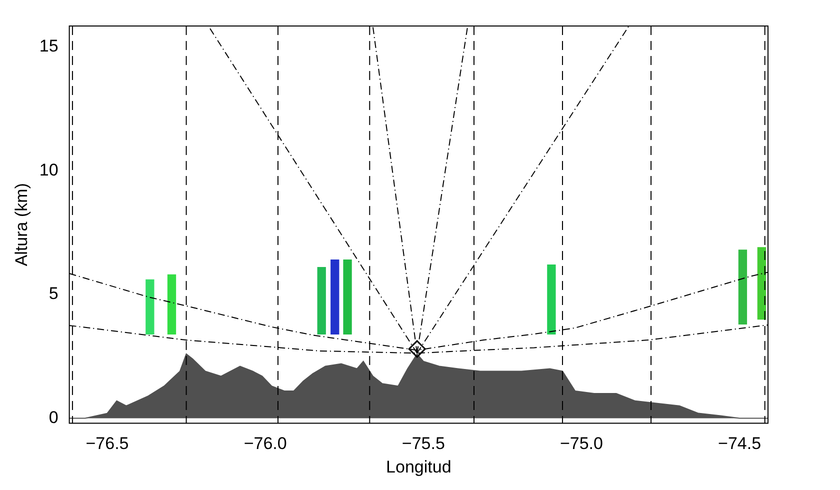  Describe the element at coordinates (419, 466) in the screenshot. I see `x-axis-title: Longitud` at that location.